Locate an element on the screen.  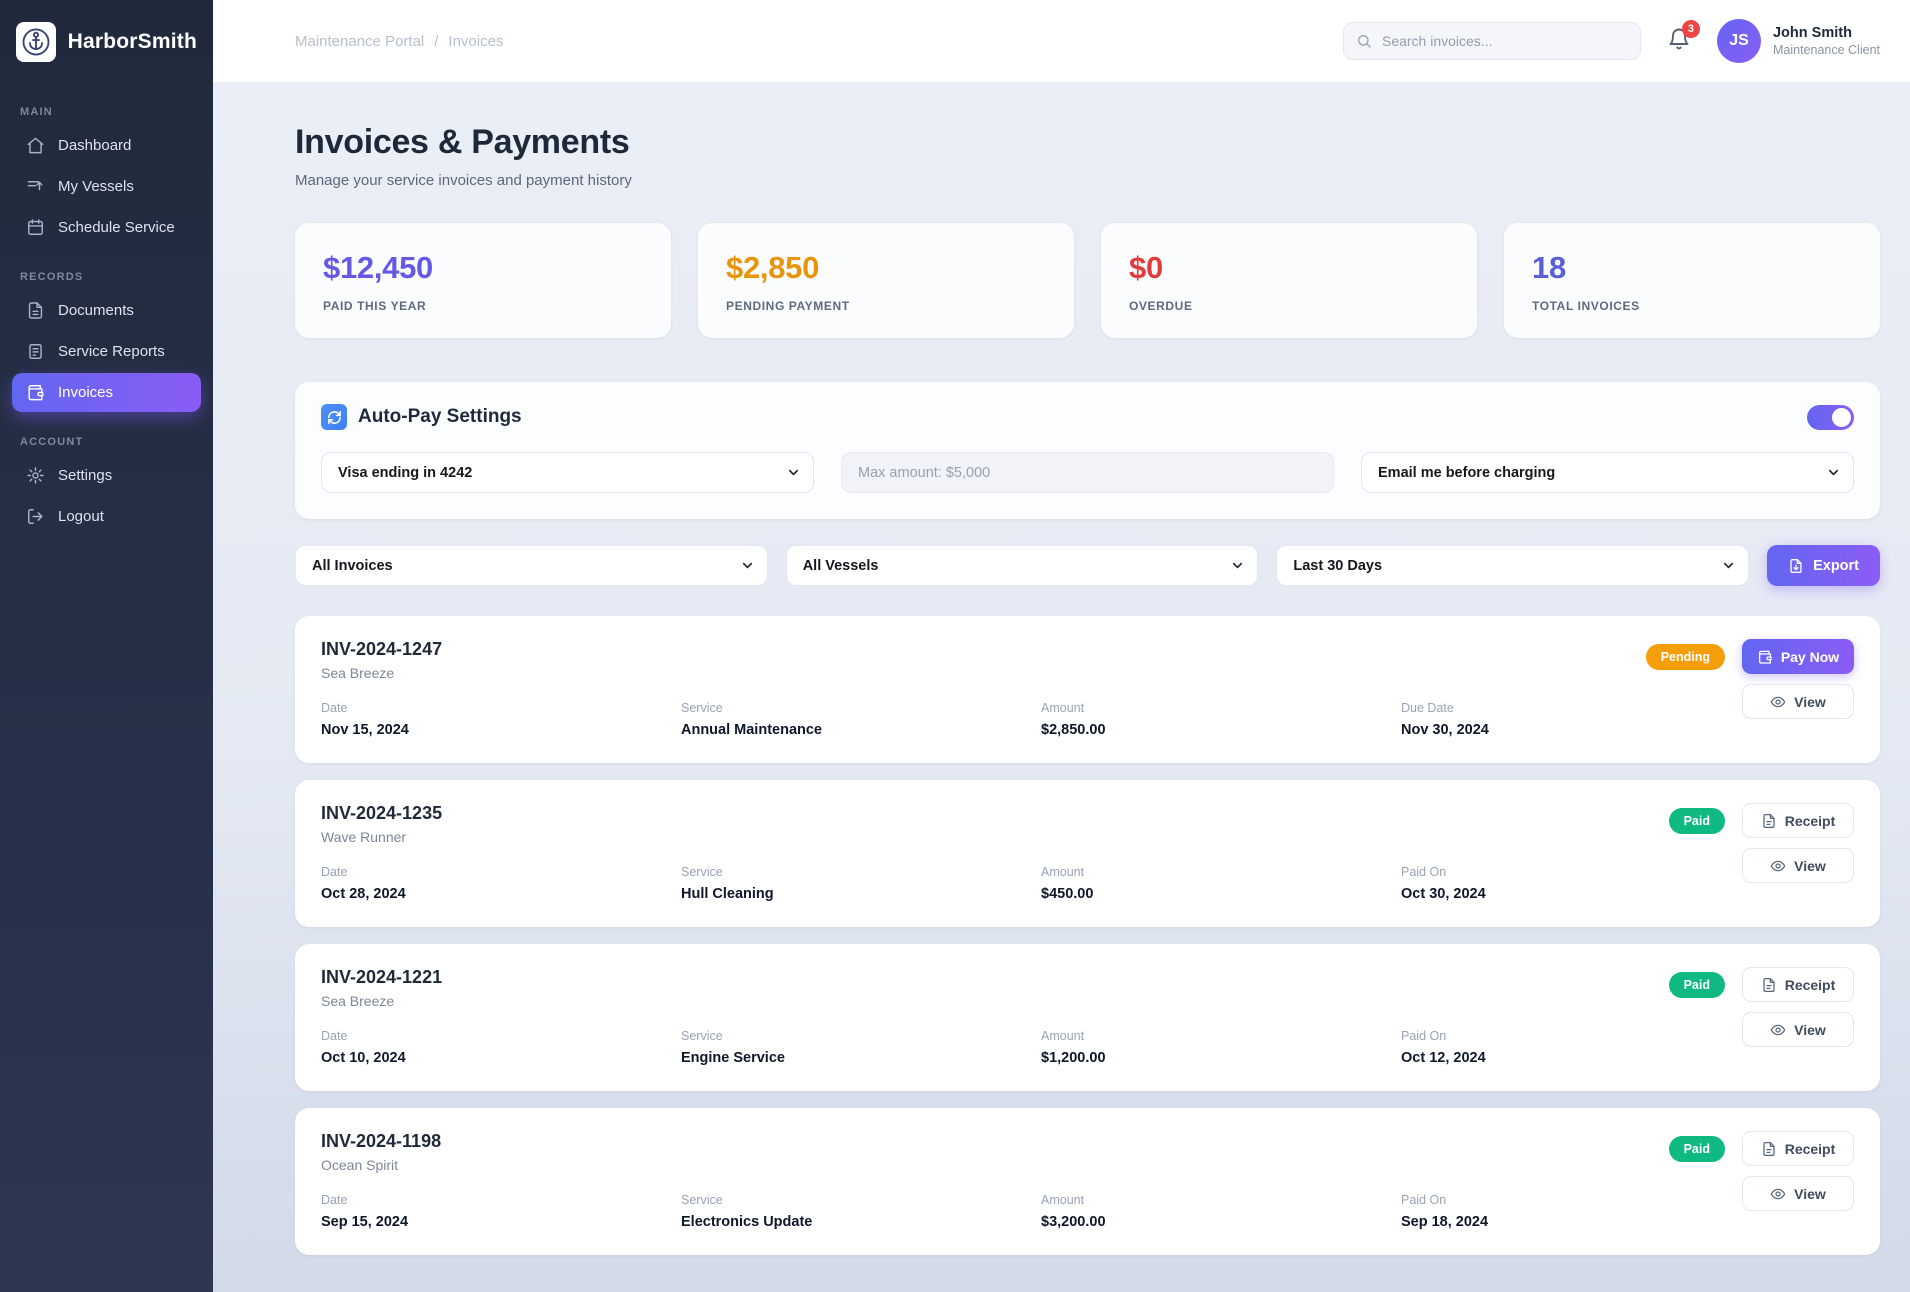
invoice-field-date: Date Oct 28, 2024 is located at coordinates (363, 883).